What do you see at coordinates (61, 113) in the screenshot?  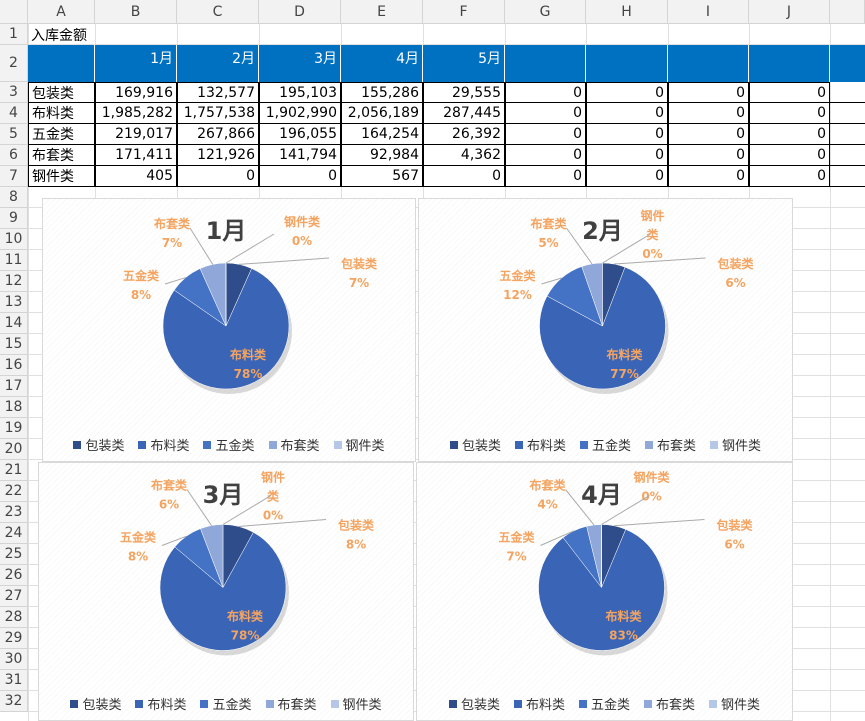 I see `data-cell-A4: 布料类` at bounding box center [61, 113].